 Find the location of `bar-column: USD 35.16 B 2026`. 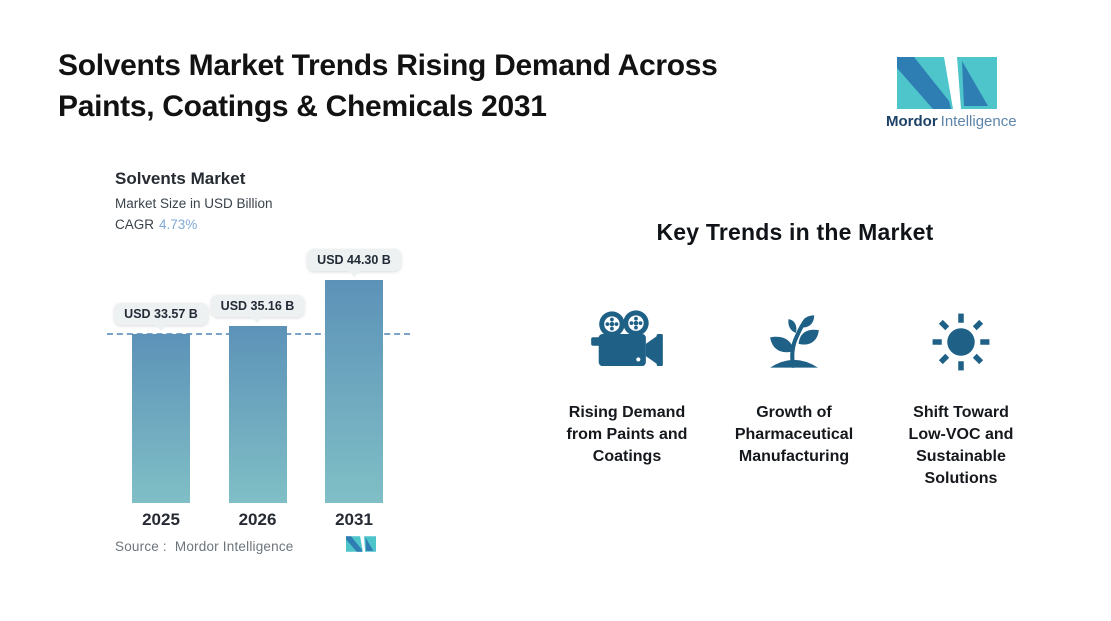

bar-column: USD 35.16 B 2026 is located at coordinates (257, 389).